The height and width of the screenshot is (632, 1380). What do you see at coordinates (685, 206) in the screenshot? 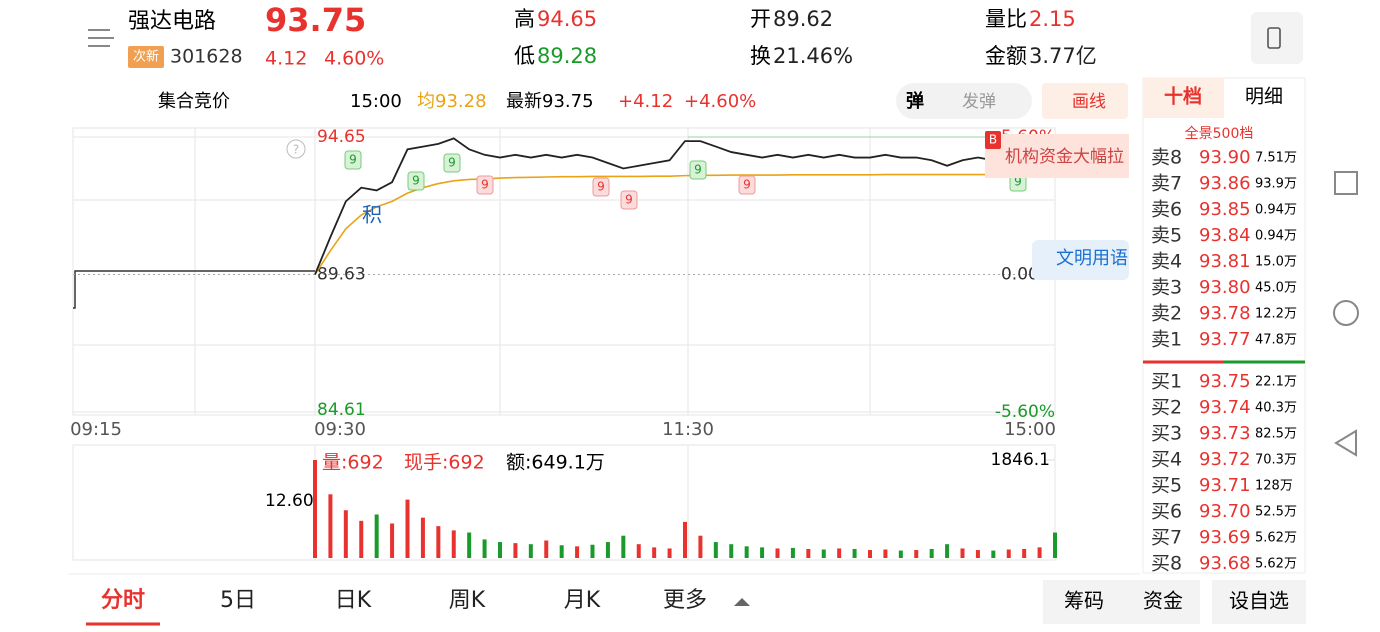
I see `price-line` at bounding box center [685, 206].